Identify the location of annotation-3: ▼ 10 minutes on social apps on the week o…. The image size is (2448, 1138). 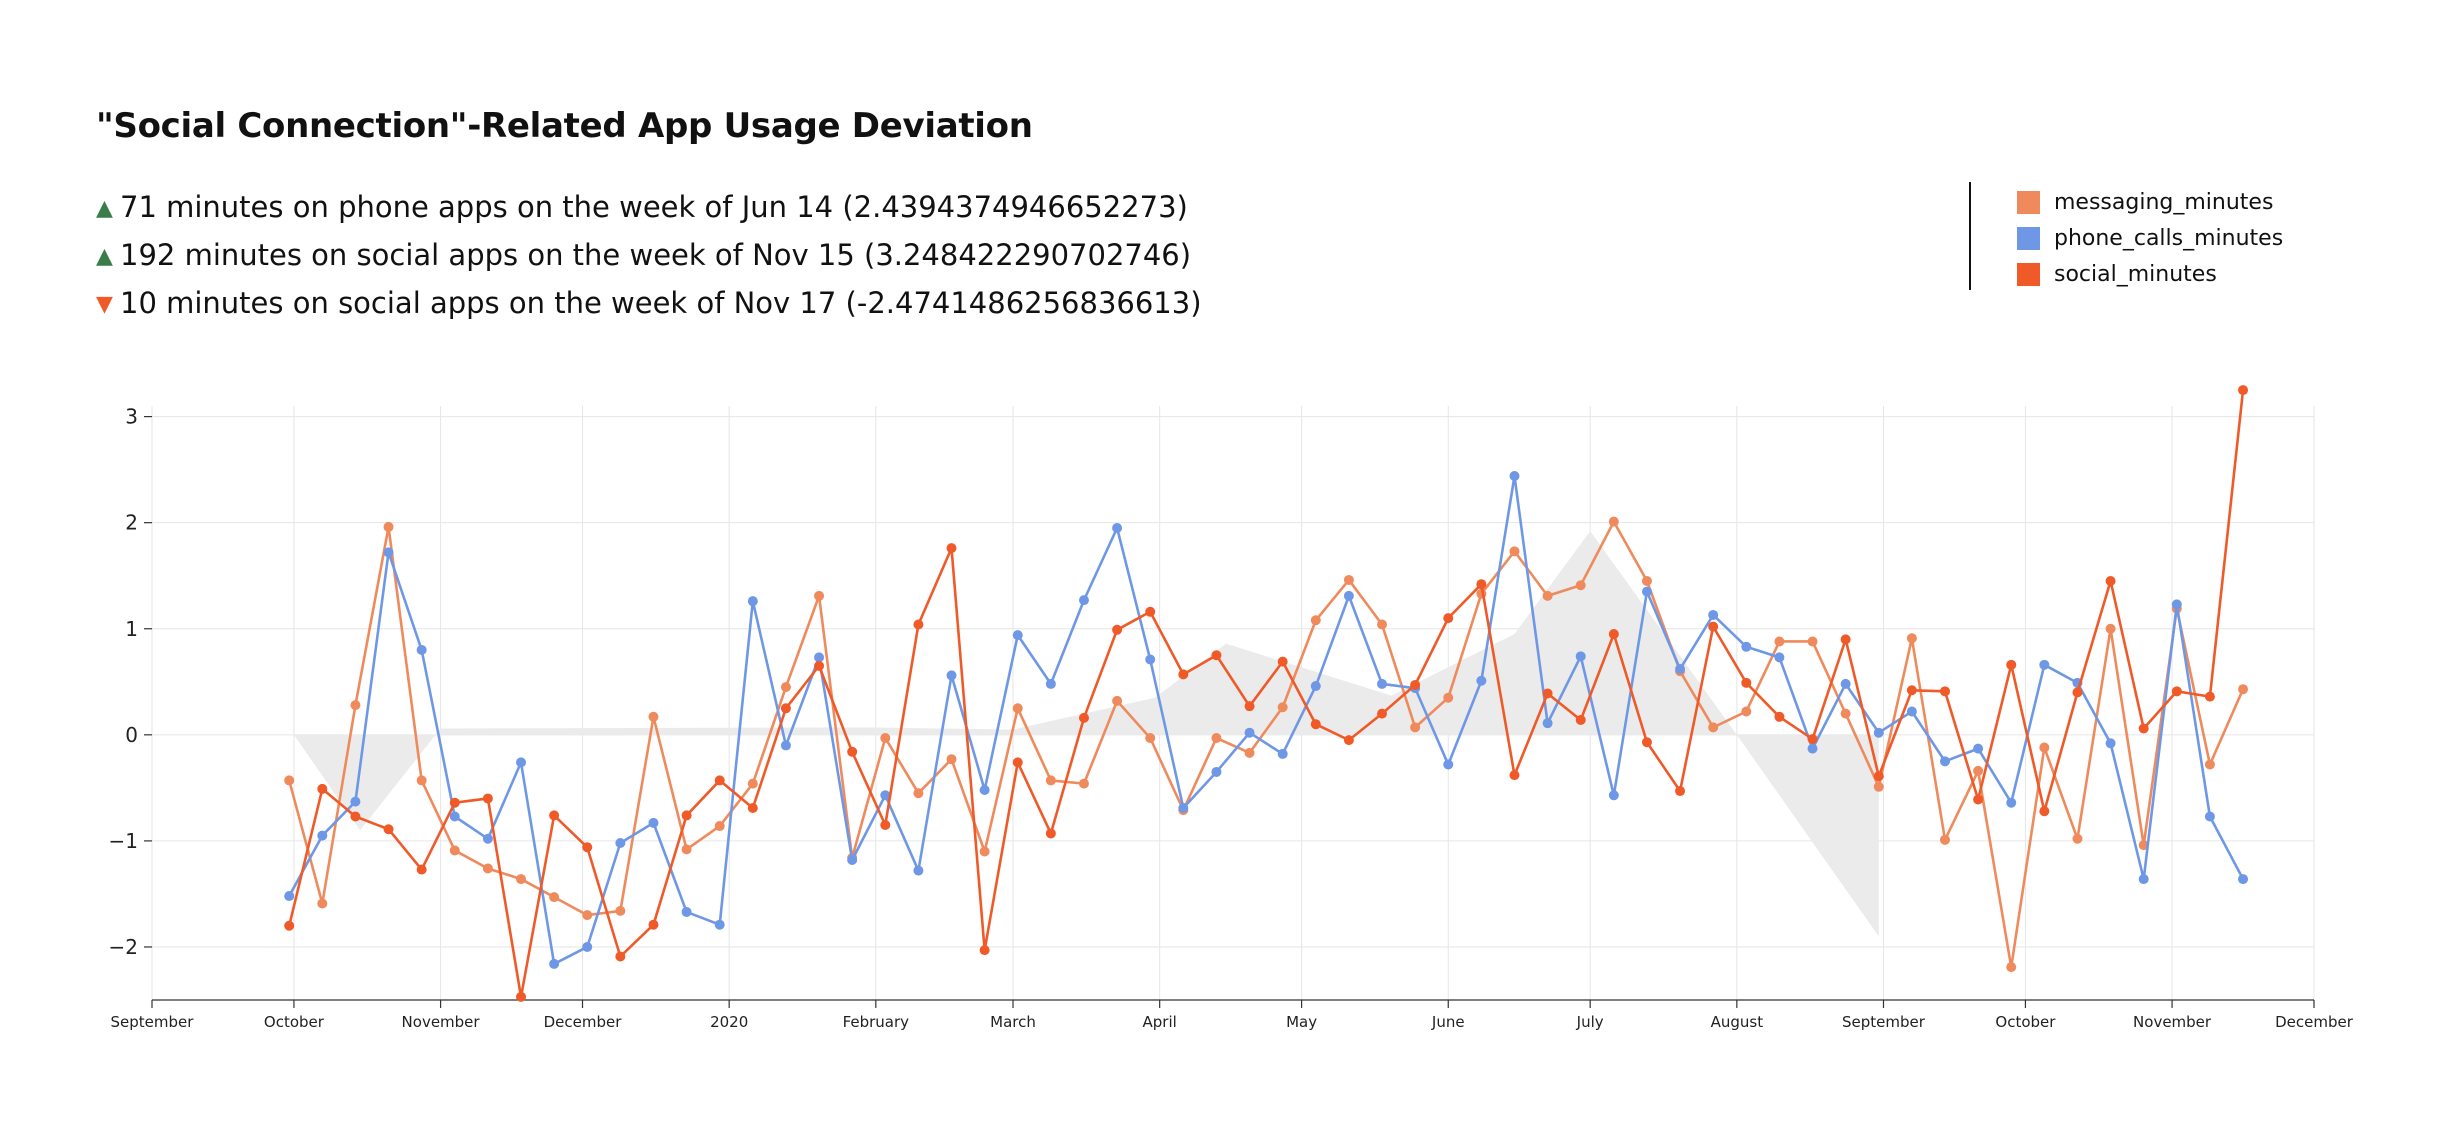
(649, 303).